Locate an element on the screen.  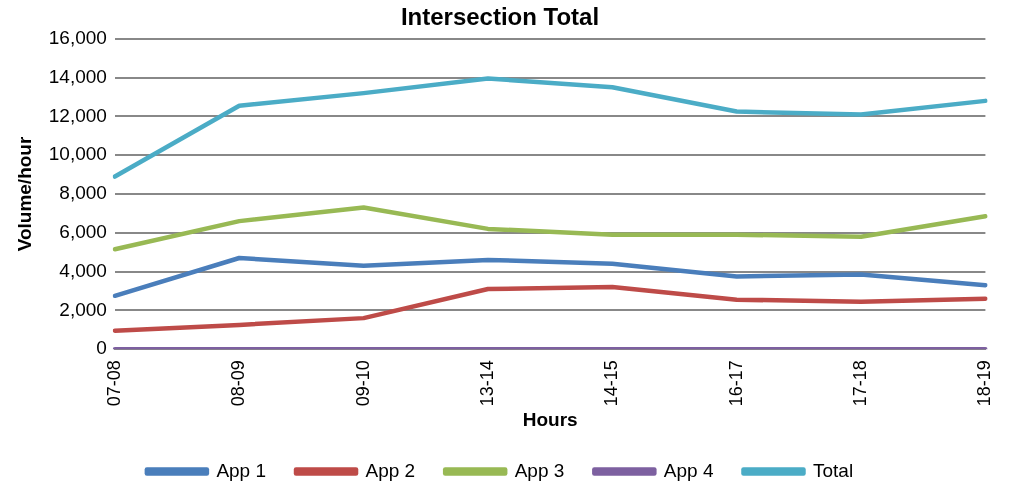
legend-label: App 4 is located at coordinates (688, 470).